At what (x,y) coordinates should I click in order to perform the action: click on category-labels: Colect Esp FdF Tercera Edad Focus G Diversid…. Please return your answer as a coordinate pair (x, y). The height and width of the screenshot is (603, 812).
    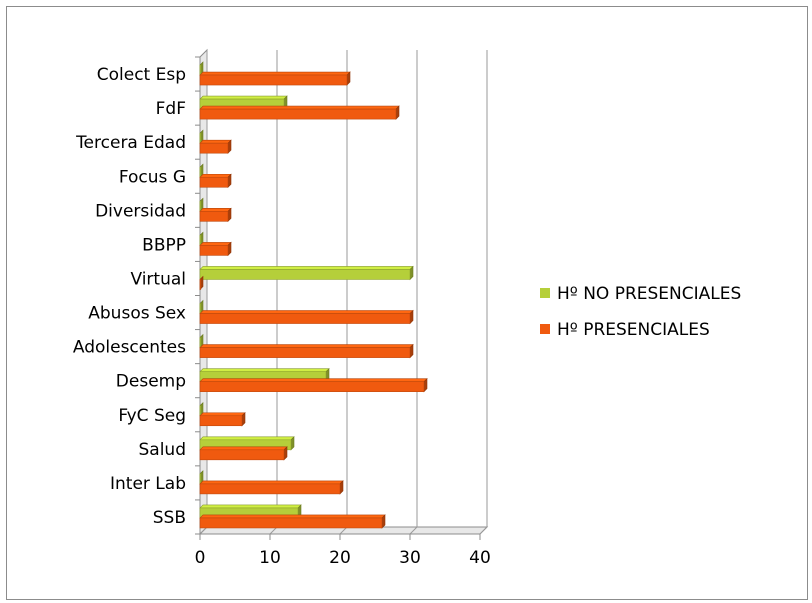
    Looking at the image, I should click on (129, 296).